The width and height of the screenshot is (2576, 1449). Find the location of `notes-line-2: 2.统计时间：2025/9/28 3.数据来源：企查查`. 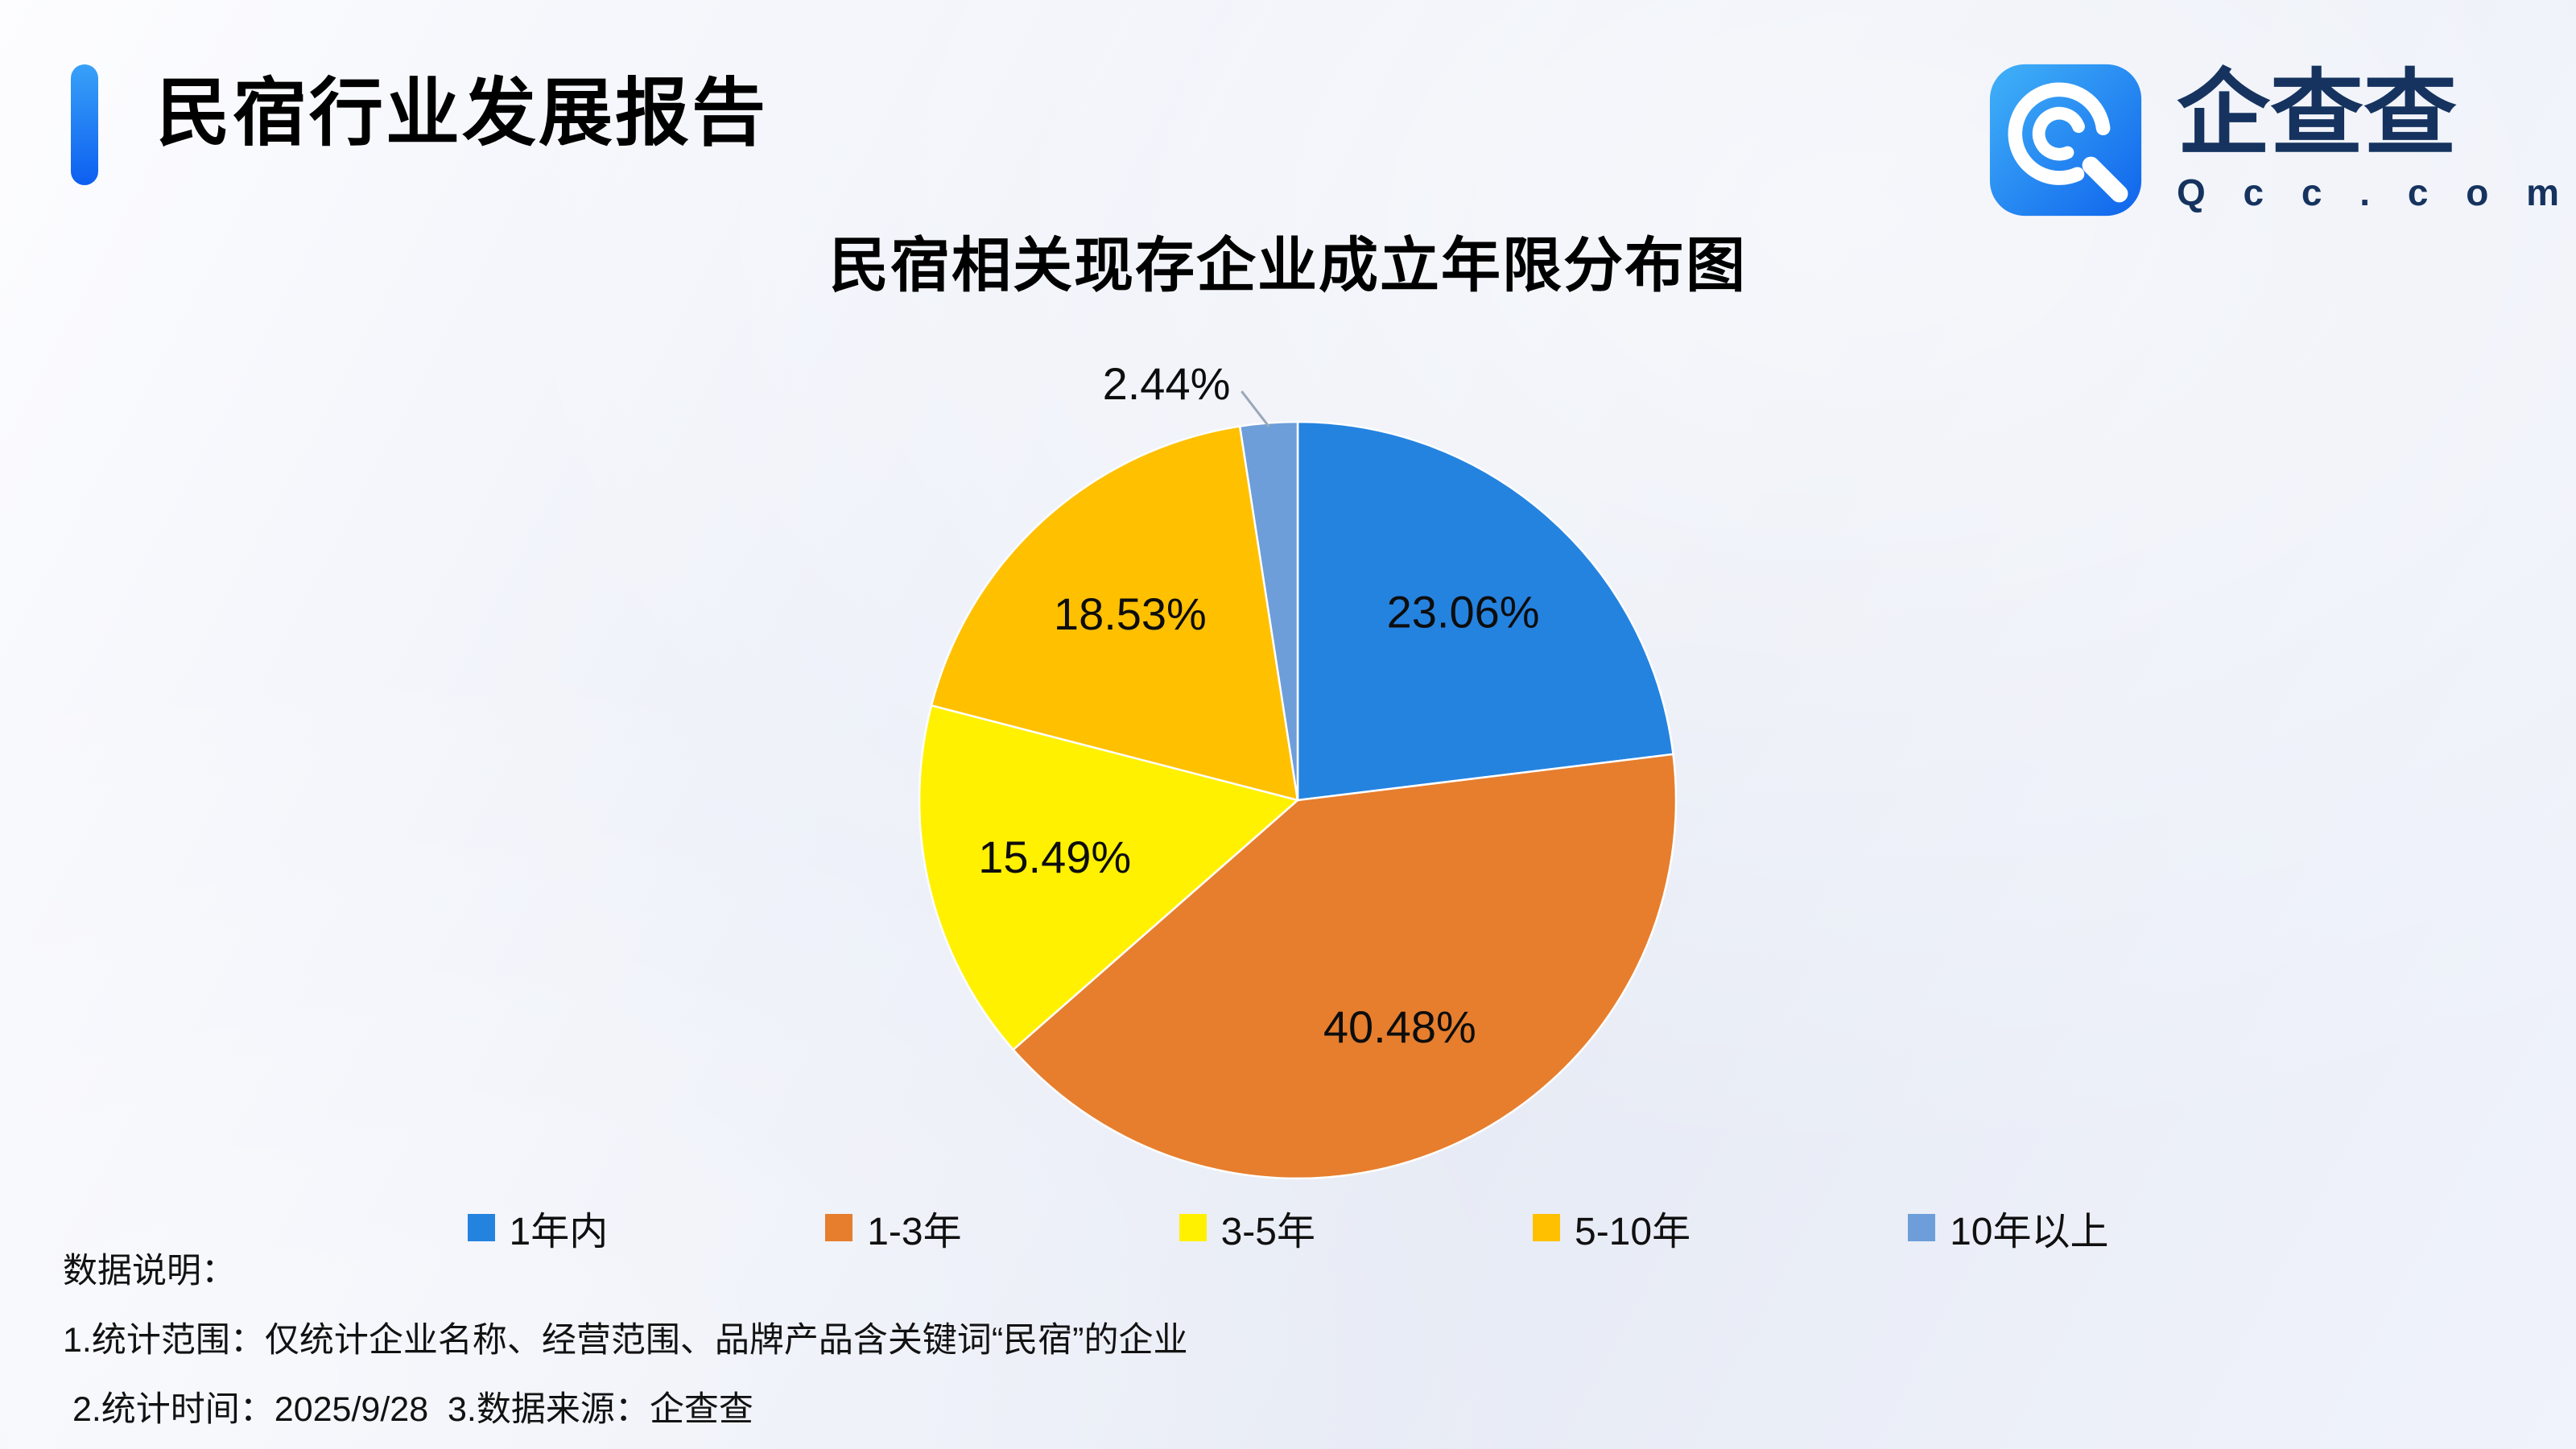

notes-line-2: 2.统计时间：2025/9/28 3.数据来源：企查查 is located at coordinates (408, 1409).